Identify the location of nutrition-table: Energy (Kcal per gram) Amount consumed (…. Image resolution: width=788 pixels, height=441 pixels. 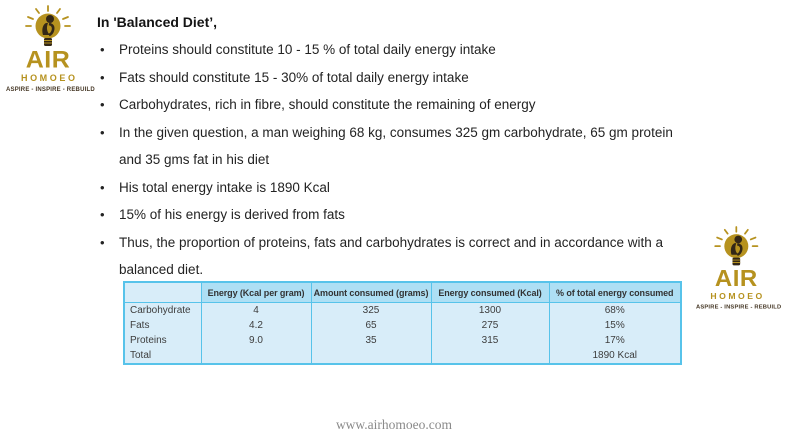
(402, 323).